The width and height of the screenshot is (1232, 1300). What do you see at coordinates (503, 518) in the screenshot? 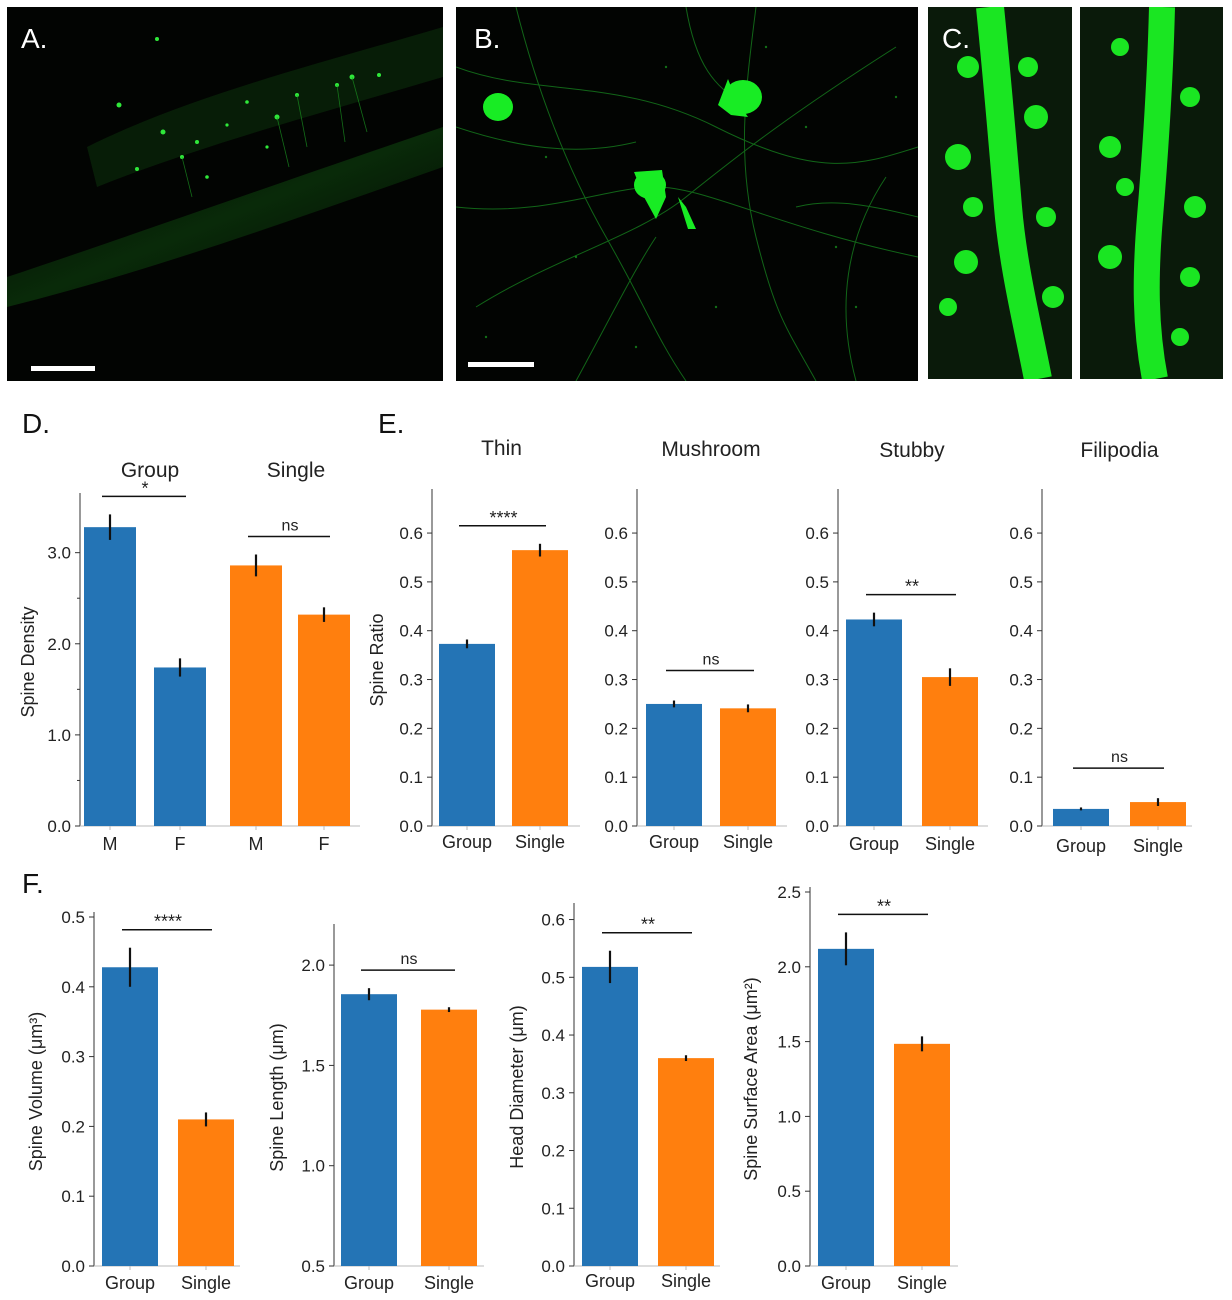
I see `e1-significance-label: ****` at bounding box center [503, 518].